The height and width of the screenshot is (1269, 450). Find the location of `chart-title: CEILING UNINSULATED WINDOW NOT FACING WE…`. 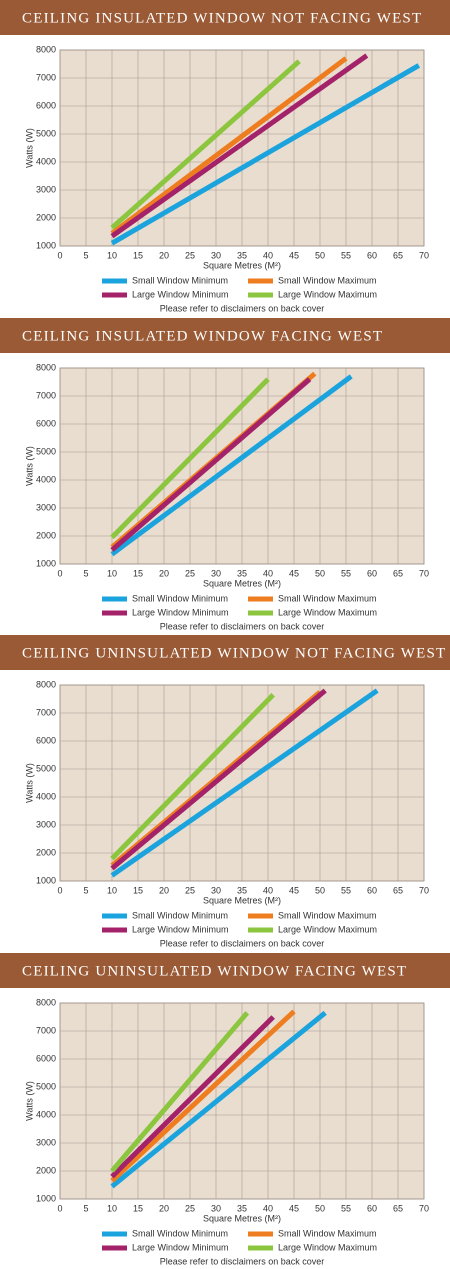

chart-title: CEILING UNINSULATED WINDOW NOT FACING WE… is located at coordinates (234, 653).